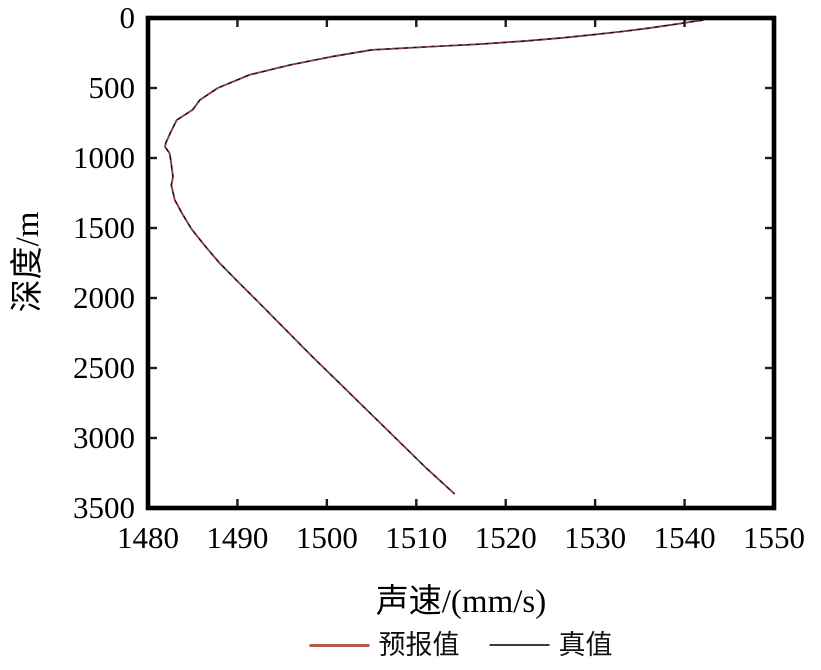  I want to click on legend-label-predicted: 预报值, so click(419, 645).